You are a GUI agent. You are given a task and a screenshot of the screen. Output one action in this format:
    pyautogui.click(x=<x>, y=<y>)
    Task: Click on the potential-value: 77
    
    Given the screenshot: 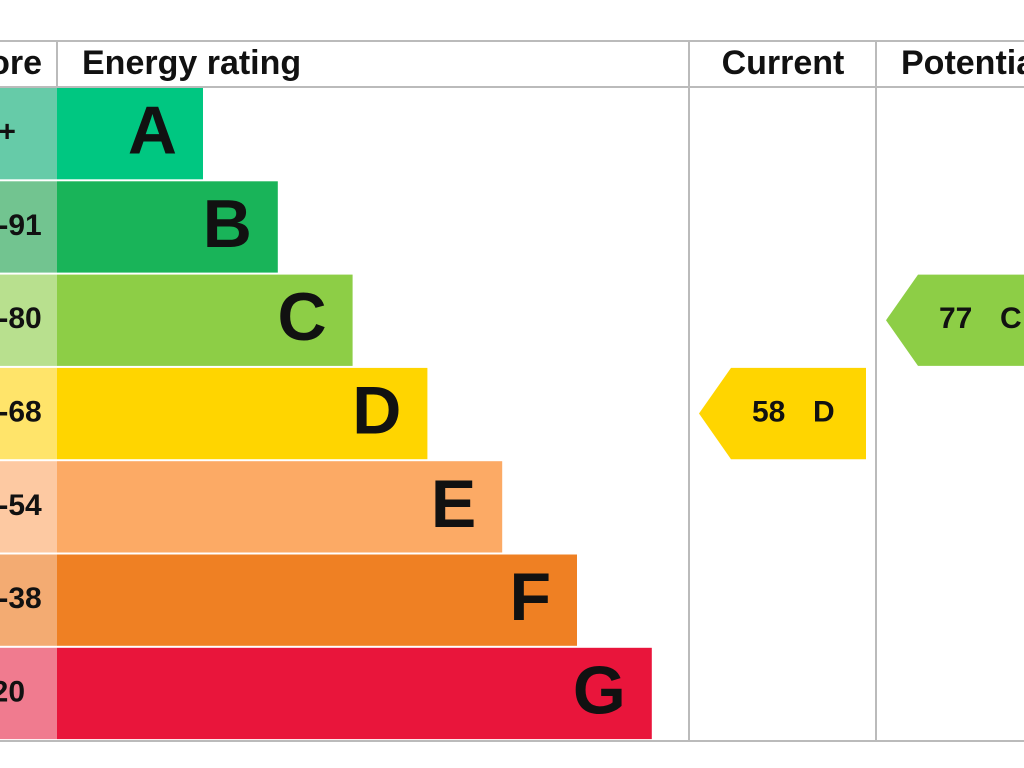 What is the action you would take?
    pyautogui.click(x=955, y=318)
    